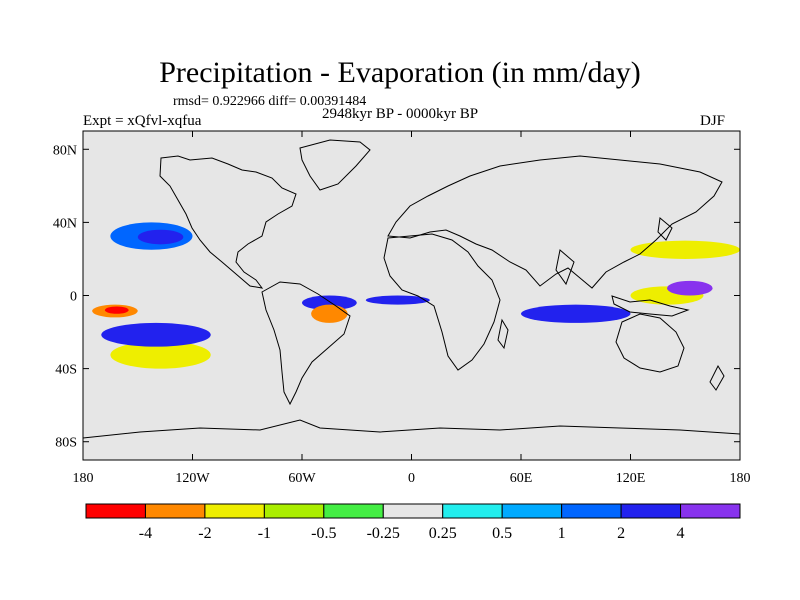 Image resolution: width=800 pixels, height=600 pixels. Describe the element at coordinates (631, 478) in the screenshot. I see `x-tick-label-5: 120E` at that location.